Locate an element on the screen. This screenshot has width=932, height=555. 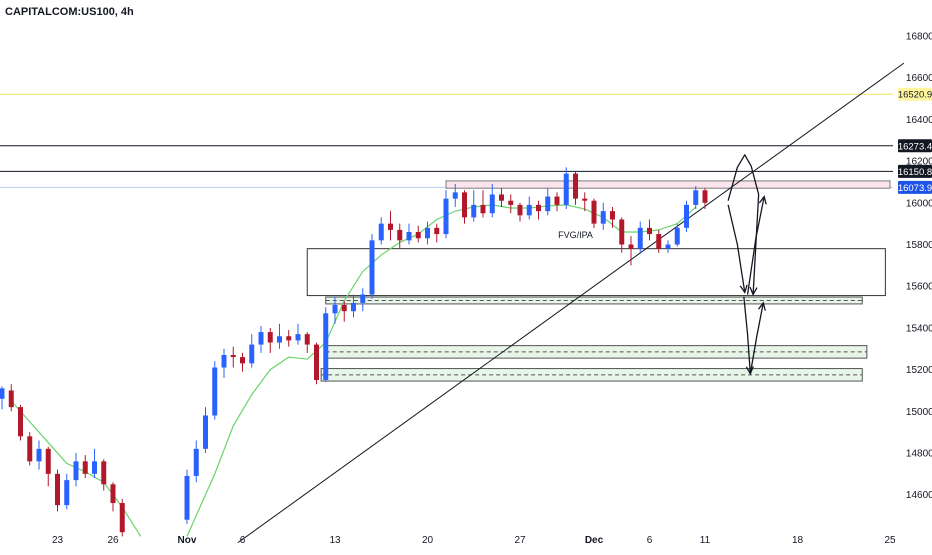
x-tick-label: Dec is located at coordinates (594, 540).